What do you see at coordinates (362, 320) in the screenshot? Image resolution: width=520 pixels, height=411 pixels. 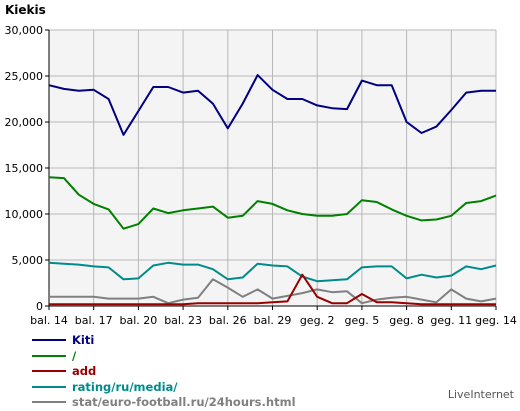 I see `x-tick-label: geg. 5` at bounding box center [362, 320].